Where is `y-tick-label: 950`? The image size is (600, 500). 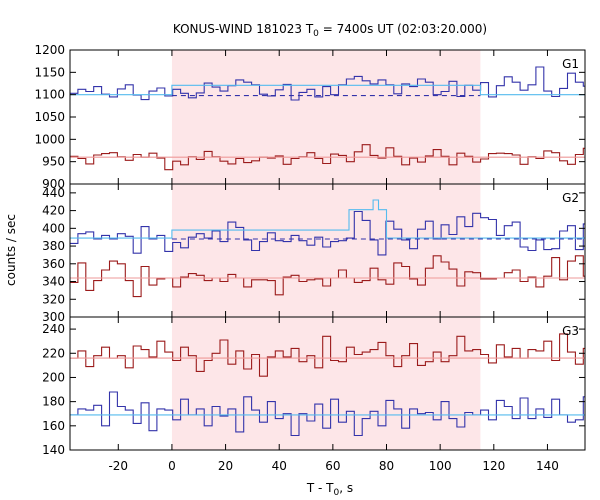
y-tick-label: 950 is located at coordinates (53, 162).